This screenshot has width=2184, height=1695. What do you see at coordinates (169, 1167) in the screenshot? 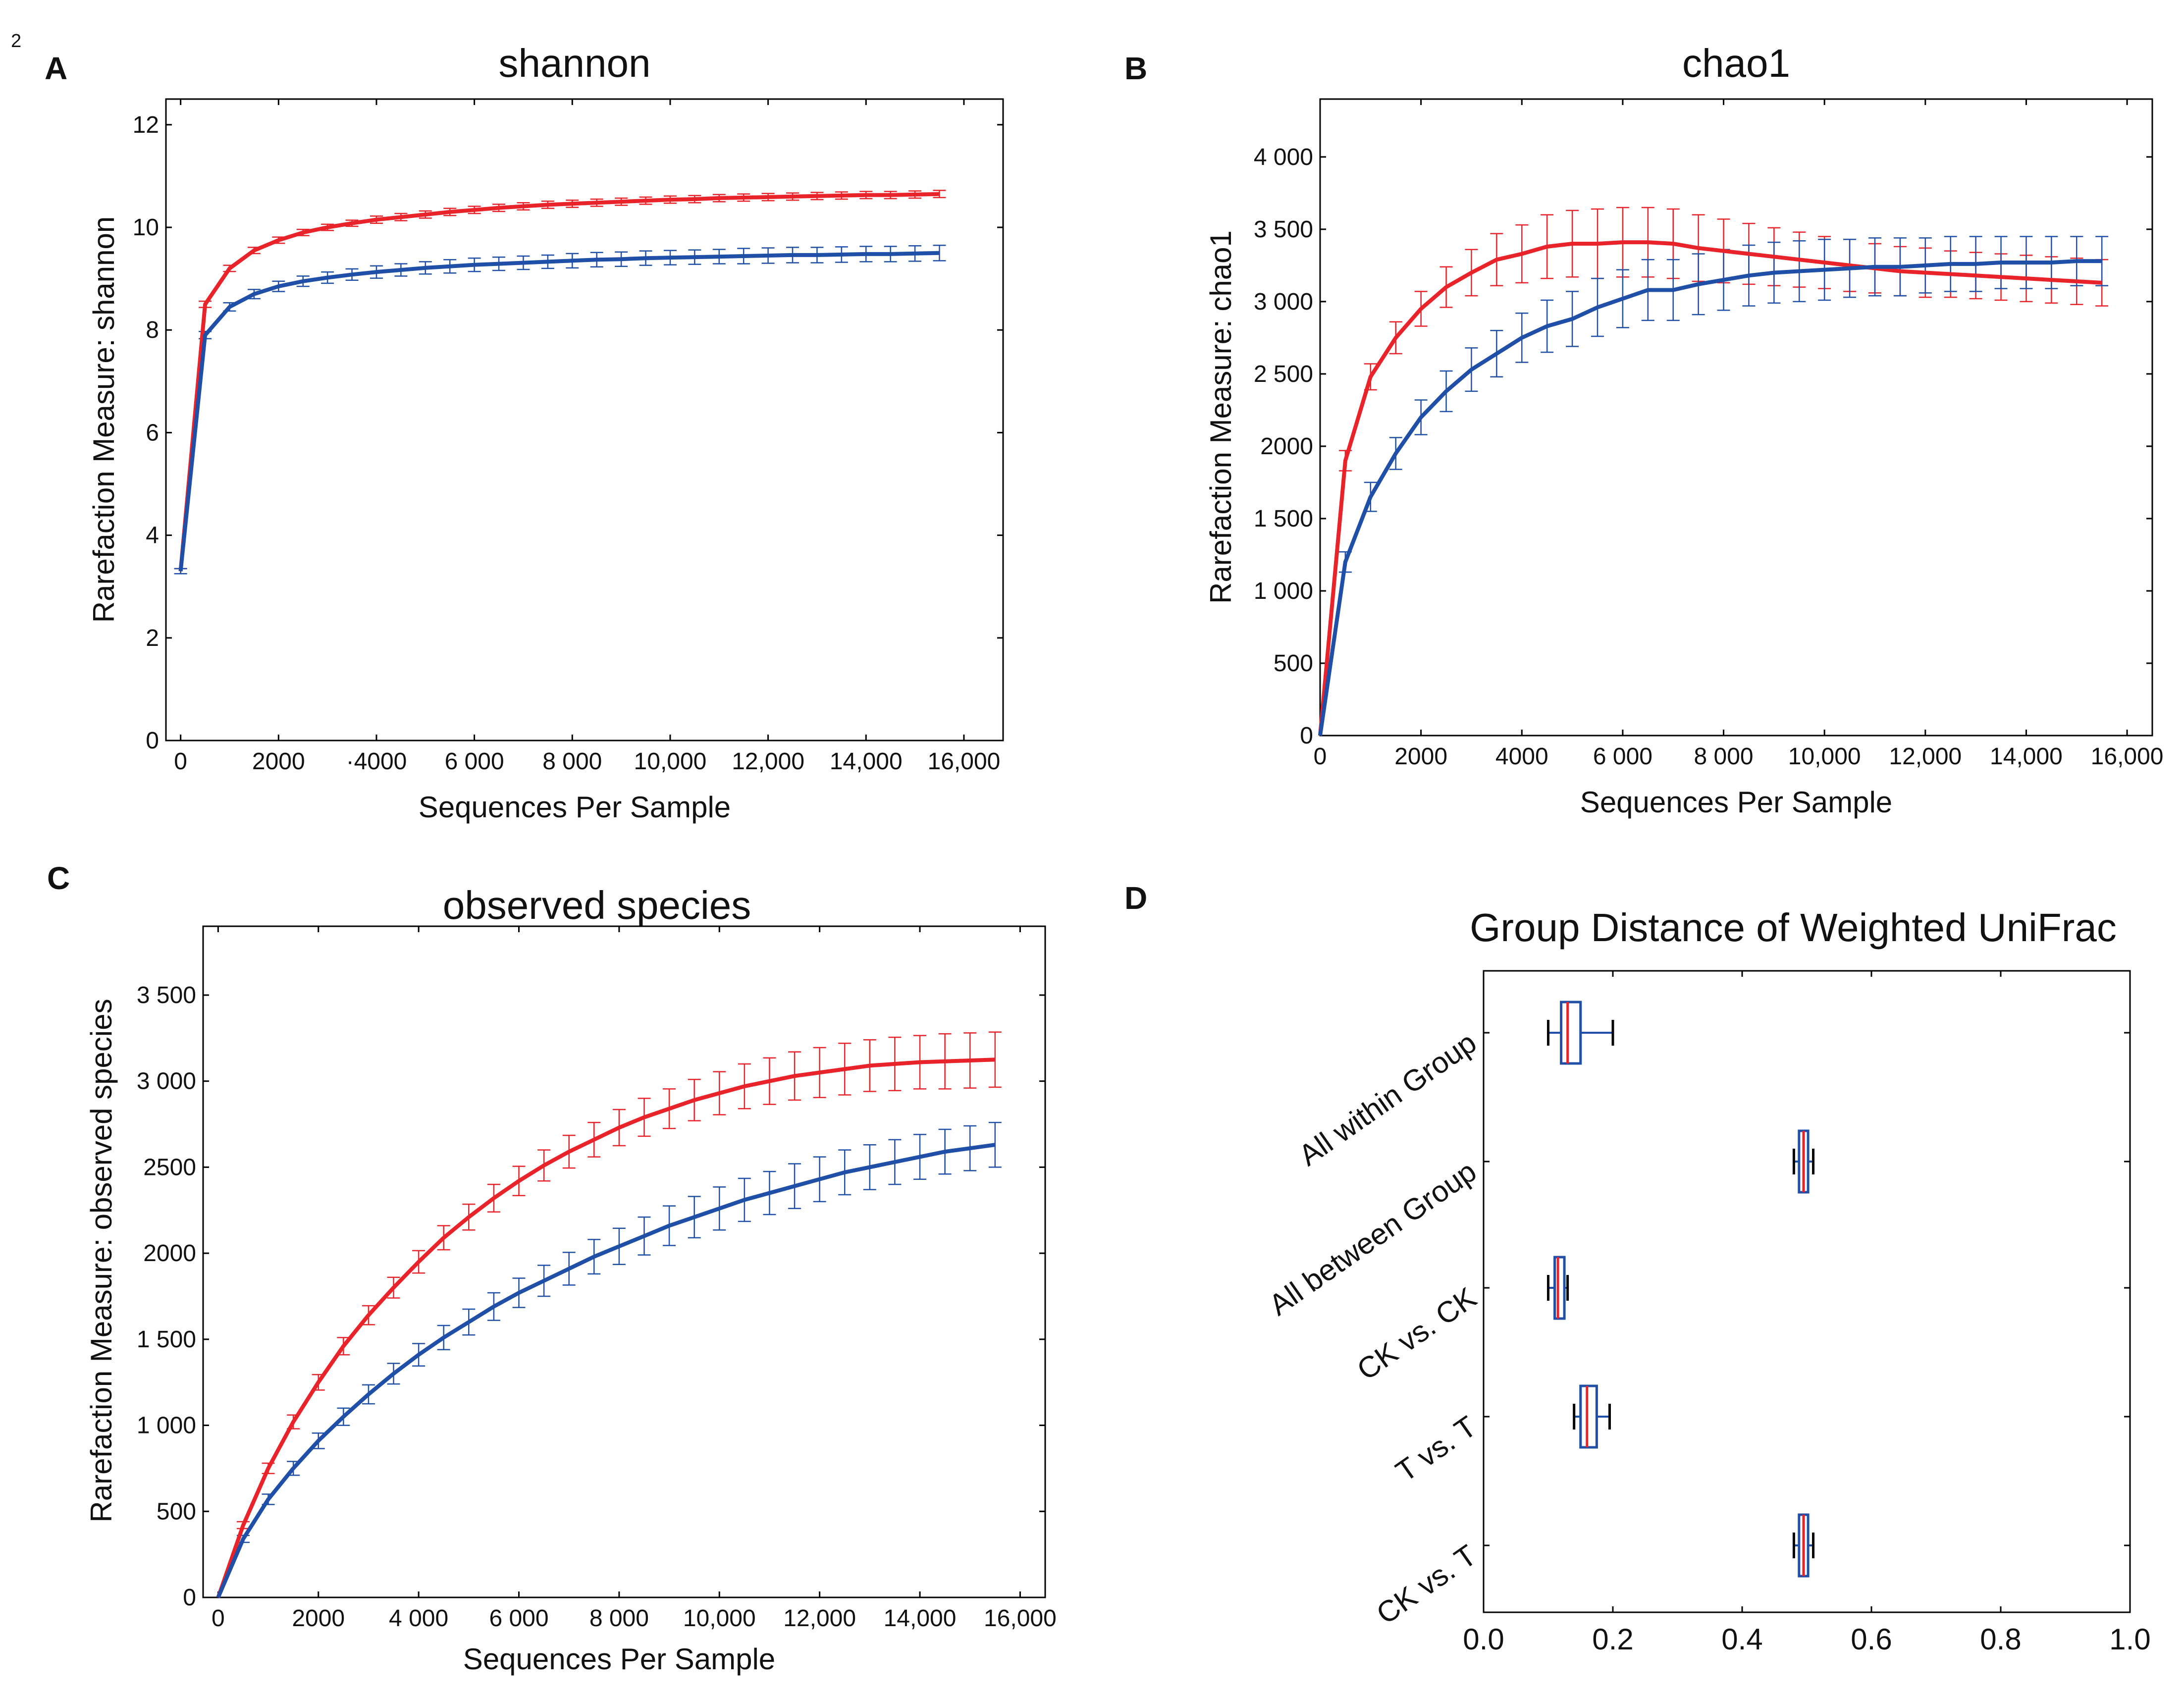
I see `y-tick-label: 2500` at bounding box center [169, 1167].